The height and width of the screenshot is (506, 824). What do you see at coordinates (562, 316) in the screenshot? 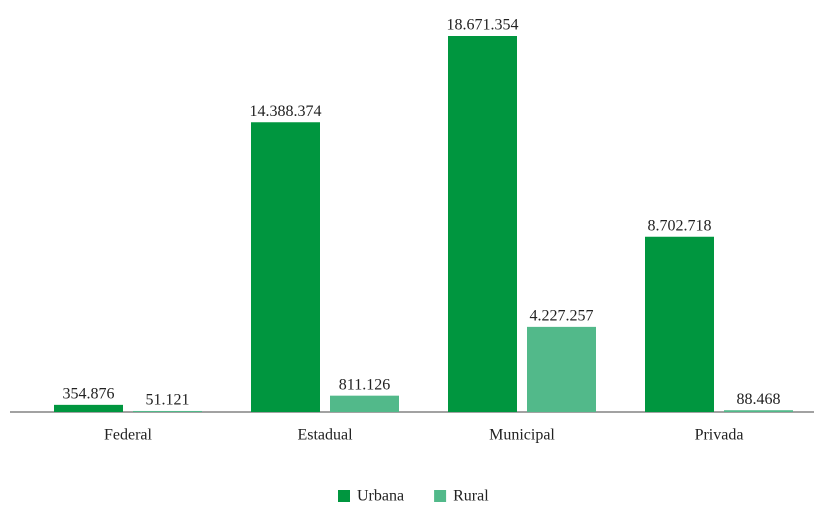
I see `value-label: 4.227.257` at bounding box center [562, 316].